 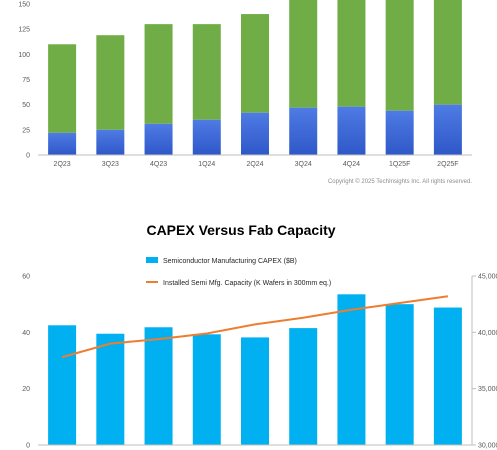 What do you see at coordinates (255, 327) in the screenshot?
I see `capacity-line` at bounding box center [255, 327].